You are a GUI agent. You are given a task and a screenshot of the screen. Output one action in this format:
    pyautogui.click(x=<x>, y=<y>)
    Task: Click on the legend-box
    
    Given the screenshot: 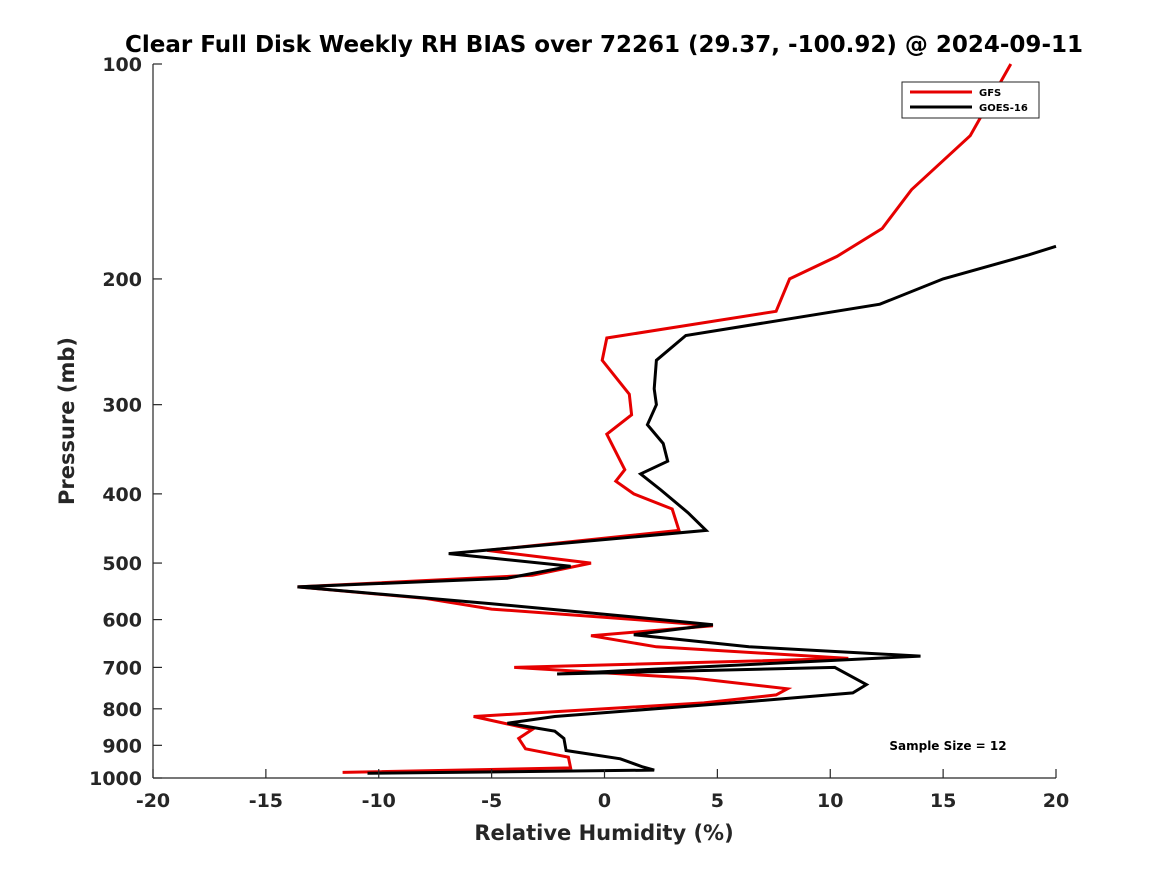 What is the action you would take?
    pyautogui.click(x=970, y=100)
    